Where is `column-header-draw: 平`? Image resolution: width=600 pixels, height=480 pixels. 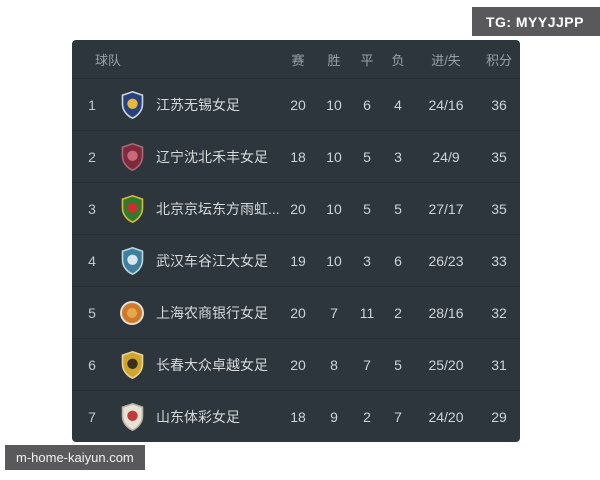 column-header-draw: 平 is located at coordinates (367, 60).